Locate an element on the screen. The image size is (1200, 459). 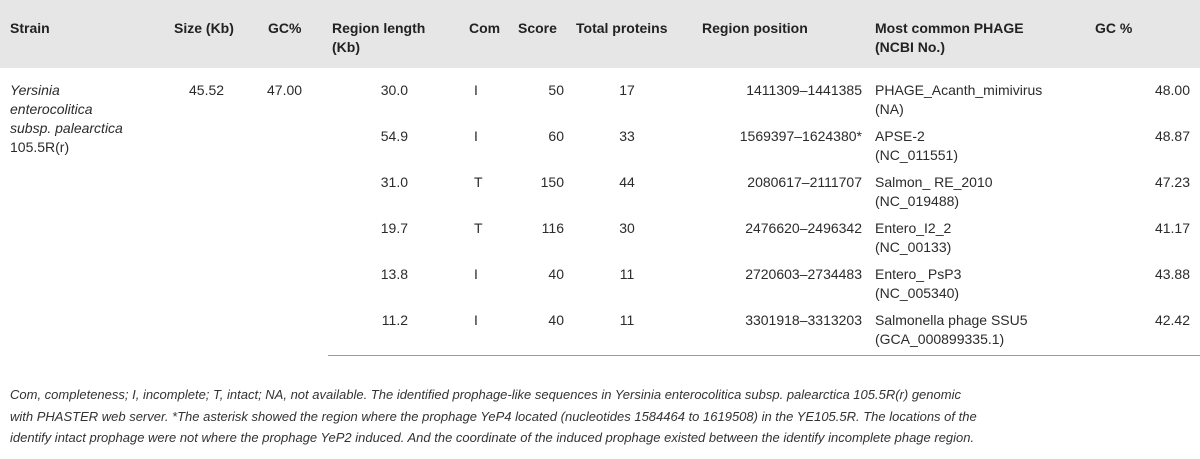
region-length-cell: 19.7 is located at coordinates (394, 228).